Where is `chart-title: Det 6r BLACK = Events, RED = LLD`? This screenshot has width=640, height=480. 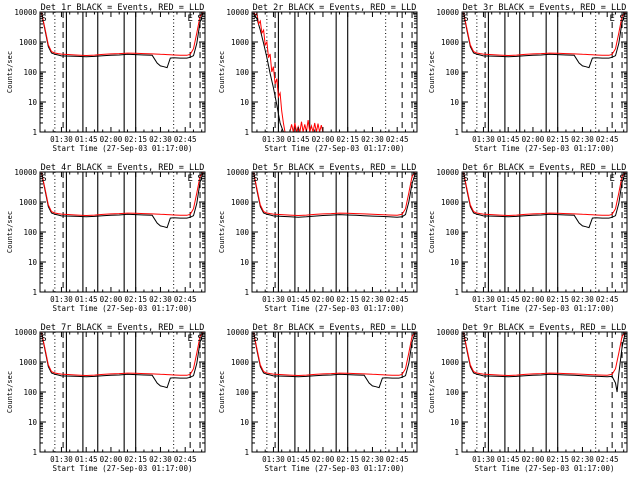
chart-title: Det 6r BLACK = Events, RED = LLD is located at coordinates (545, 168).